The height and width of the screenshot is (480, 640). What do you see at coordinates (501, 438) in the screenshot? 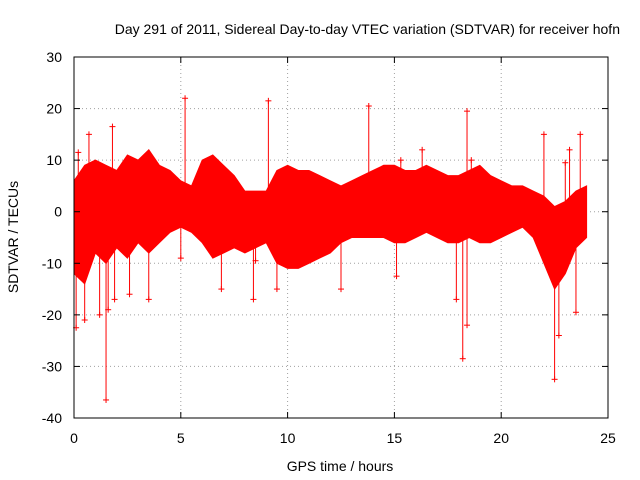
I see `x-tick-label: 20` at bounding box center [501, 438].